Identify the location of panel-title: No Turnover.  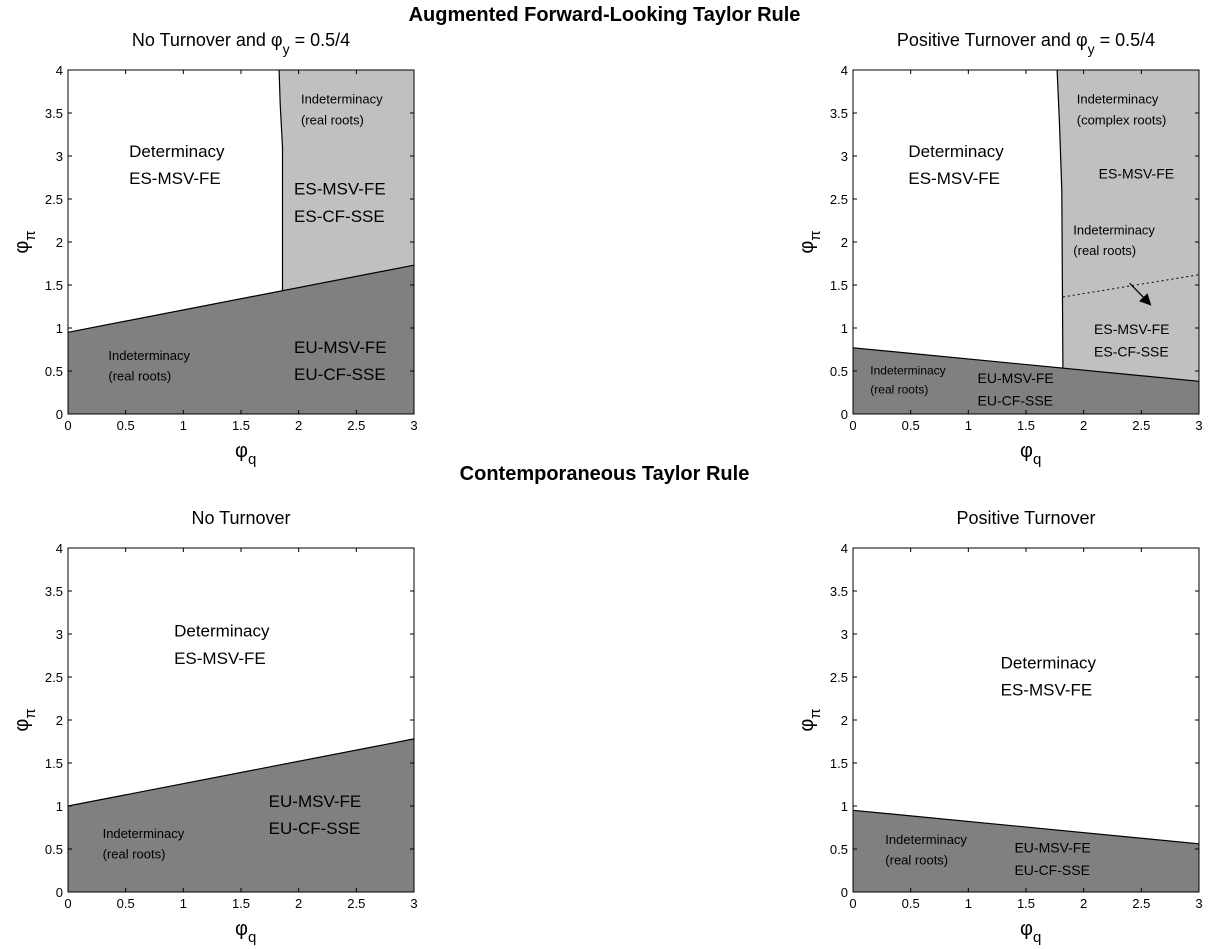
(240, 518).